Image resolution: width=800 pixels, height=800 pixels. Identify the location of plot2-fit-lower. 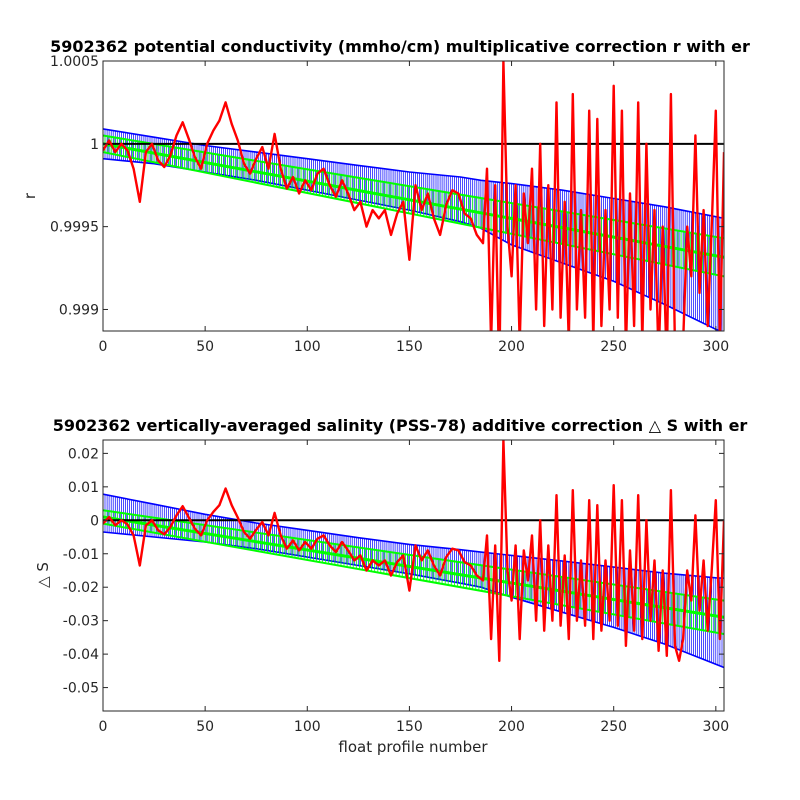
(413, 579).